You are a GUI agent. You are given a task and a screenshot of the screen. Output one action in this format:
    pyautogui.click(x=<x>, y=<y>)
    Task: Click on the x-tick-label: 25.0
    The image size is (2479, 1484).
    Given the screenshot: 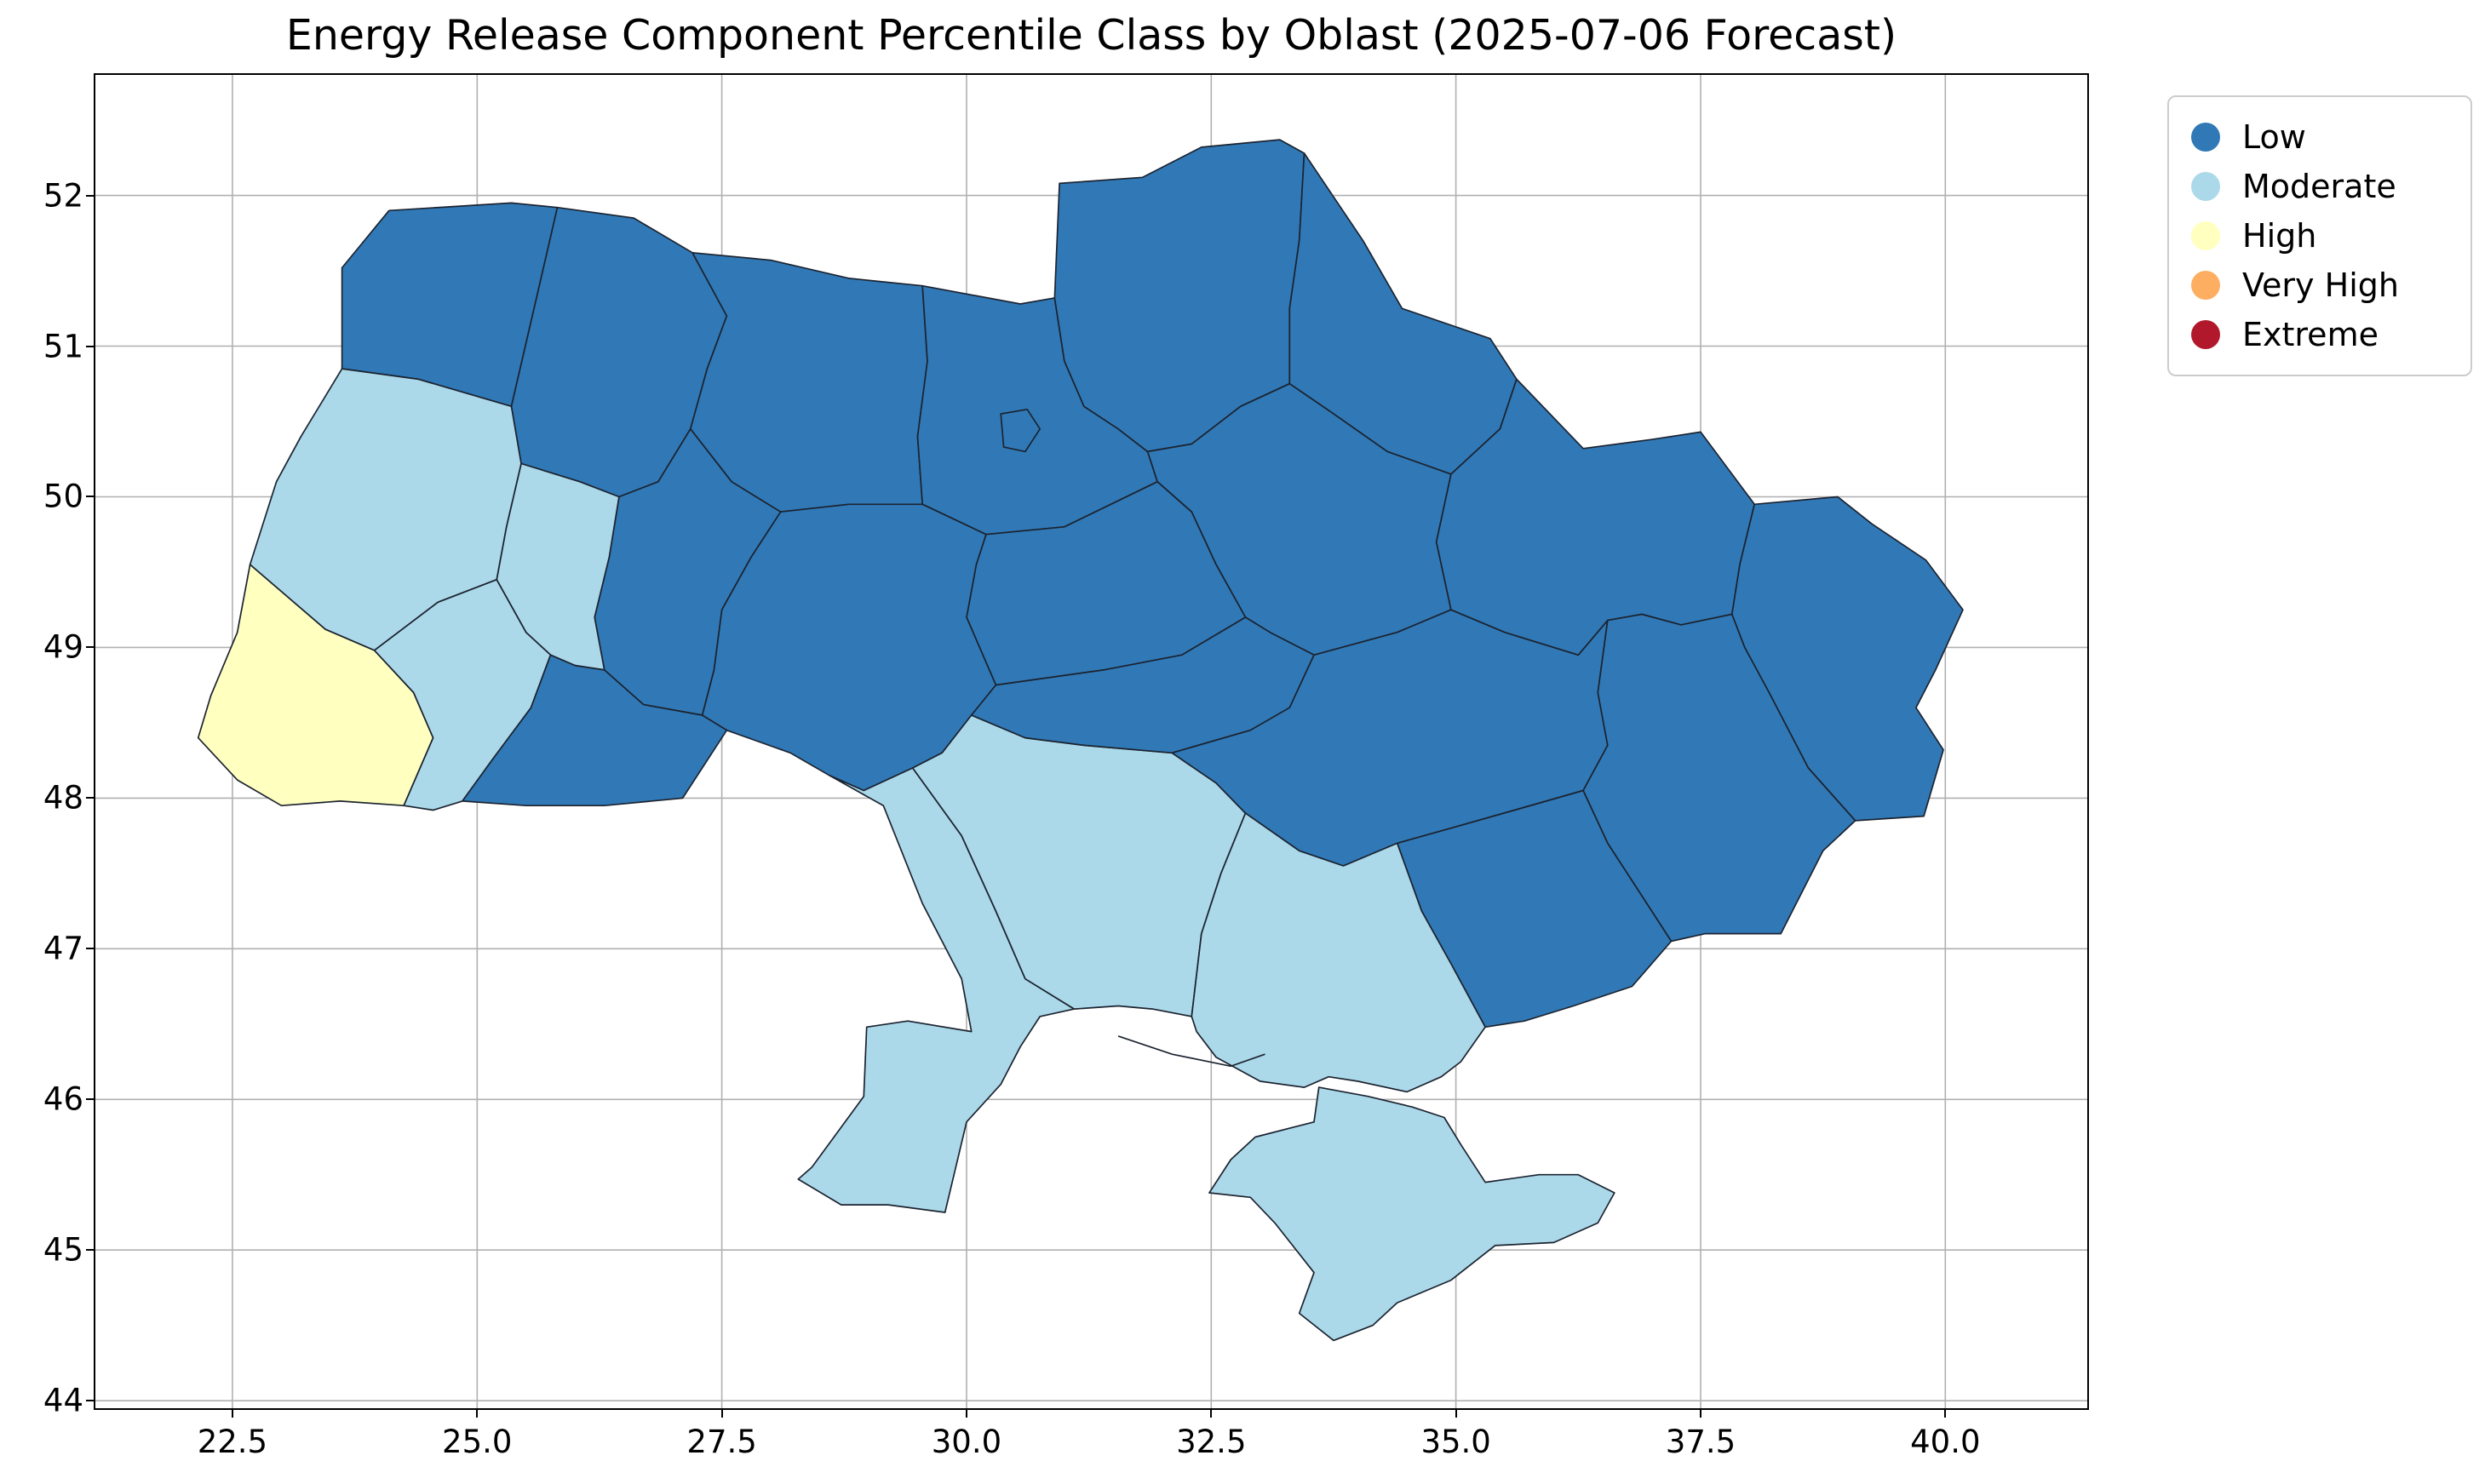 What is the action you would take?
    pyautogui.click(x=477, y=1442)
    